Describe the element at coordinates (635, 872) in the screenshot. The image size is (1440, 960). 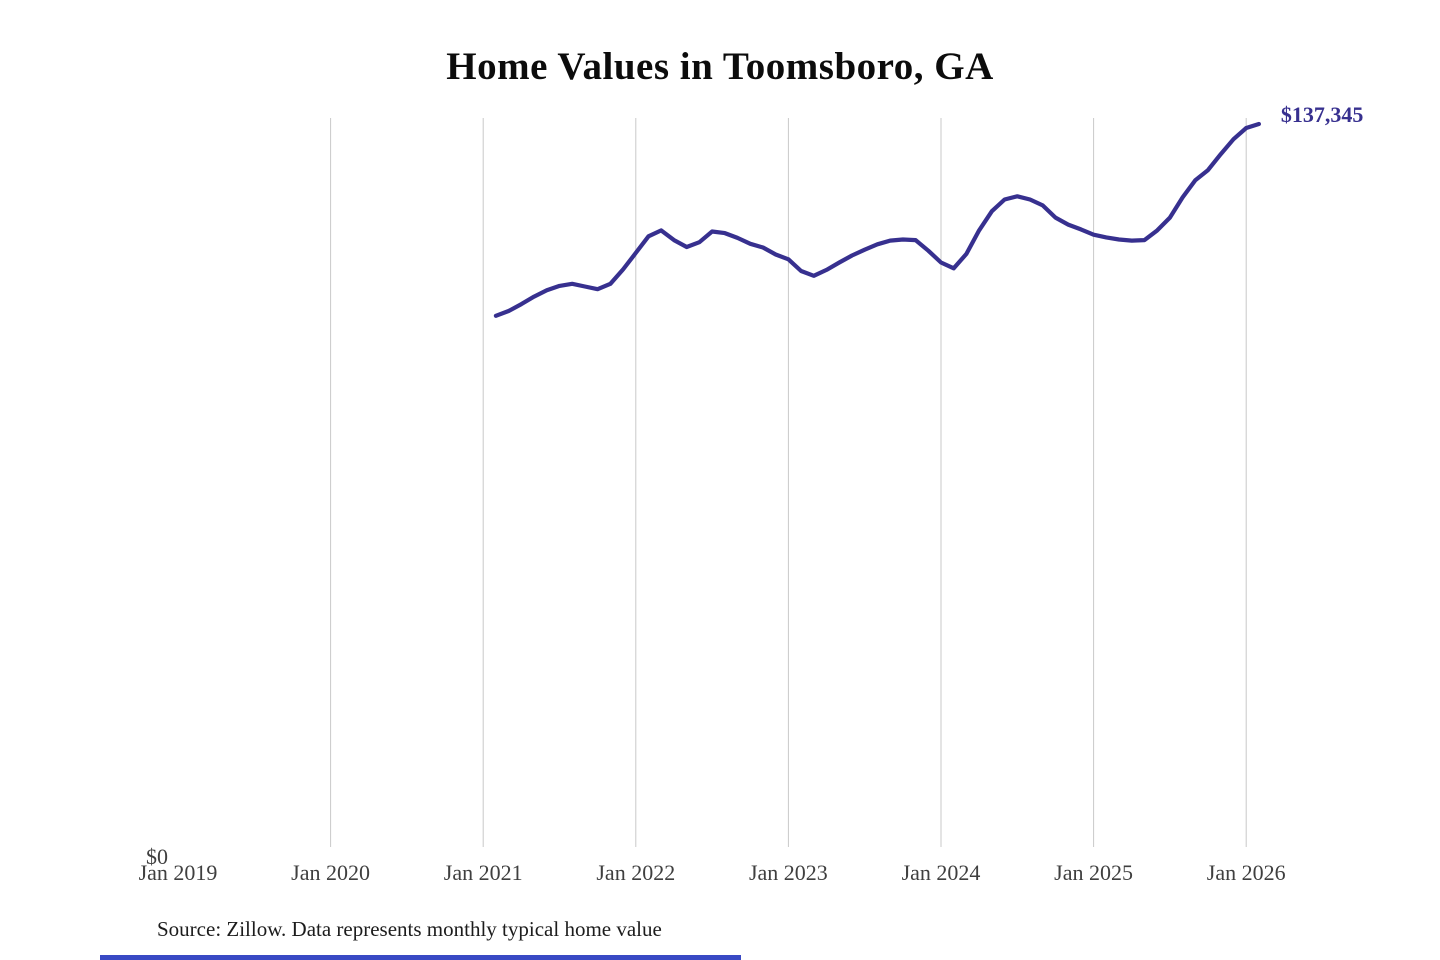
I see `x-tick-label: Jan 2022` at that location.